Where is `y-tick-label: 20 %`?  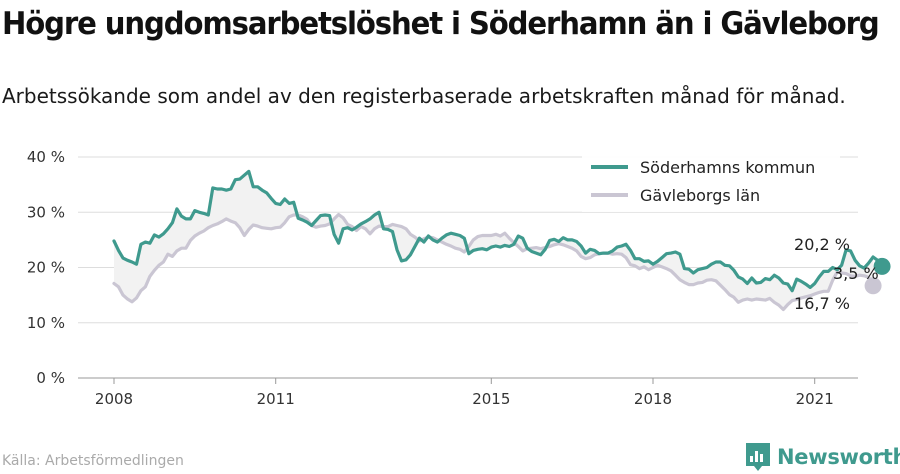 y-tick-label: 20 % is located at coordinates (46, 268).